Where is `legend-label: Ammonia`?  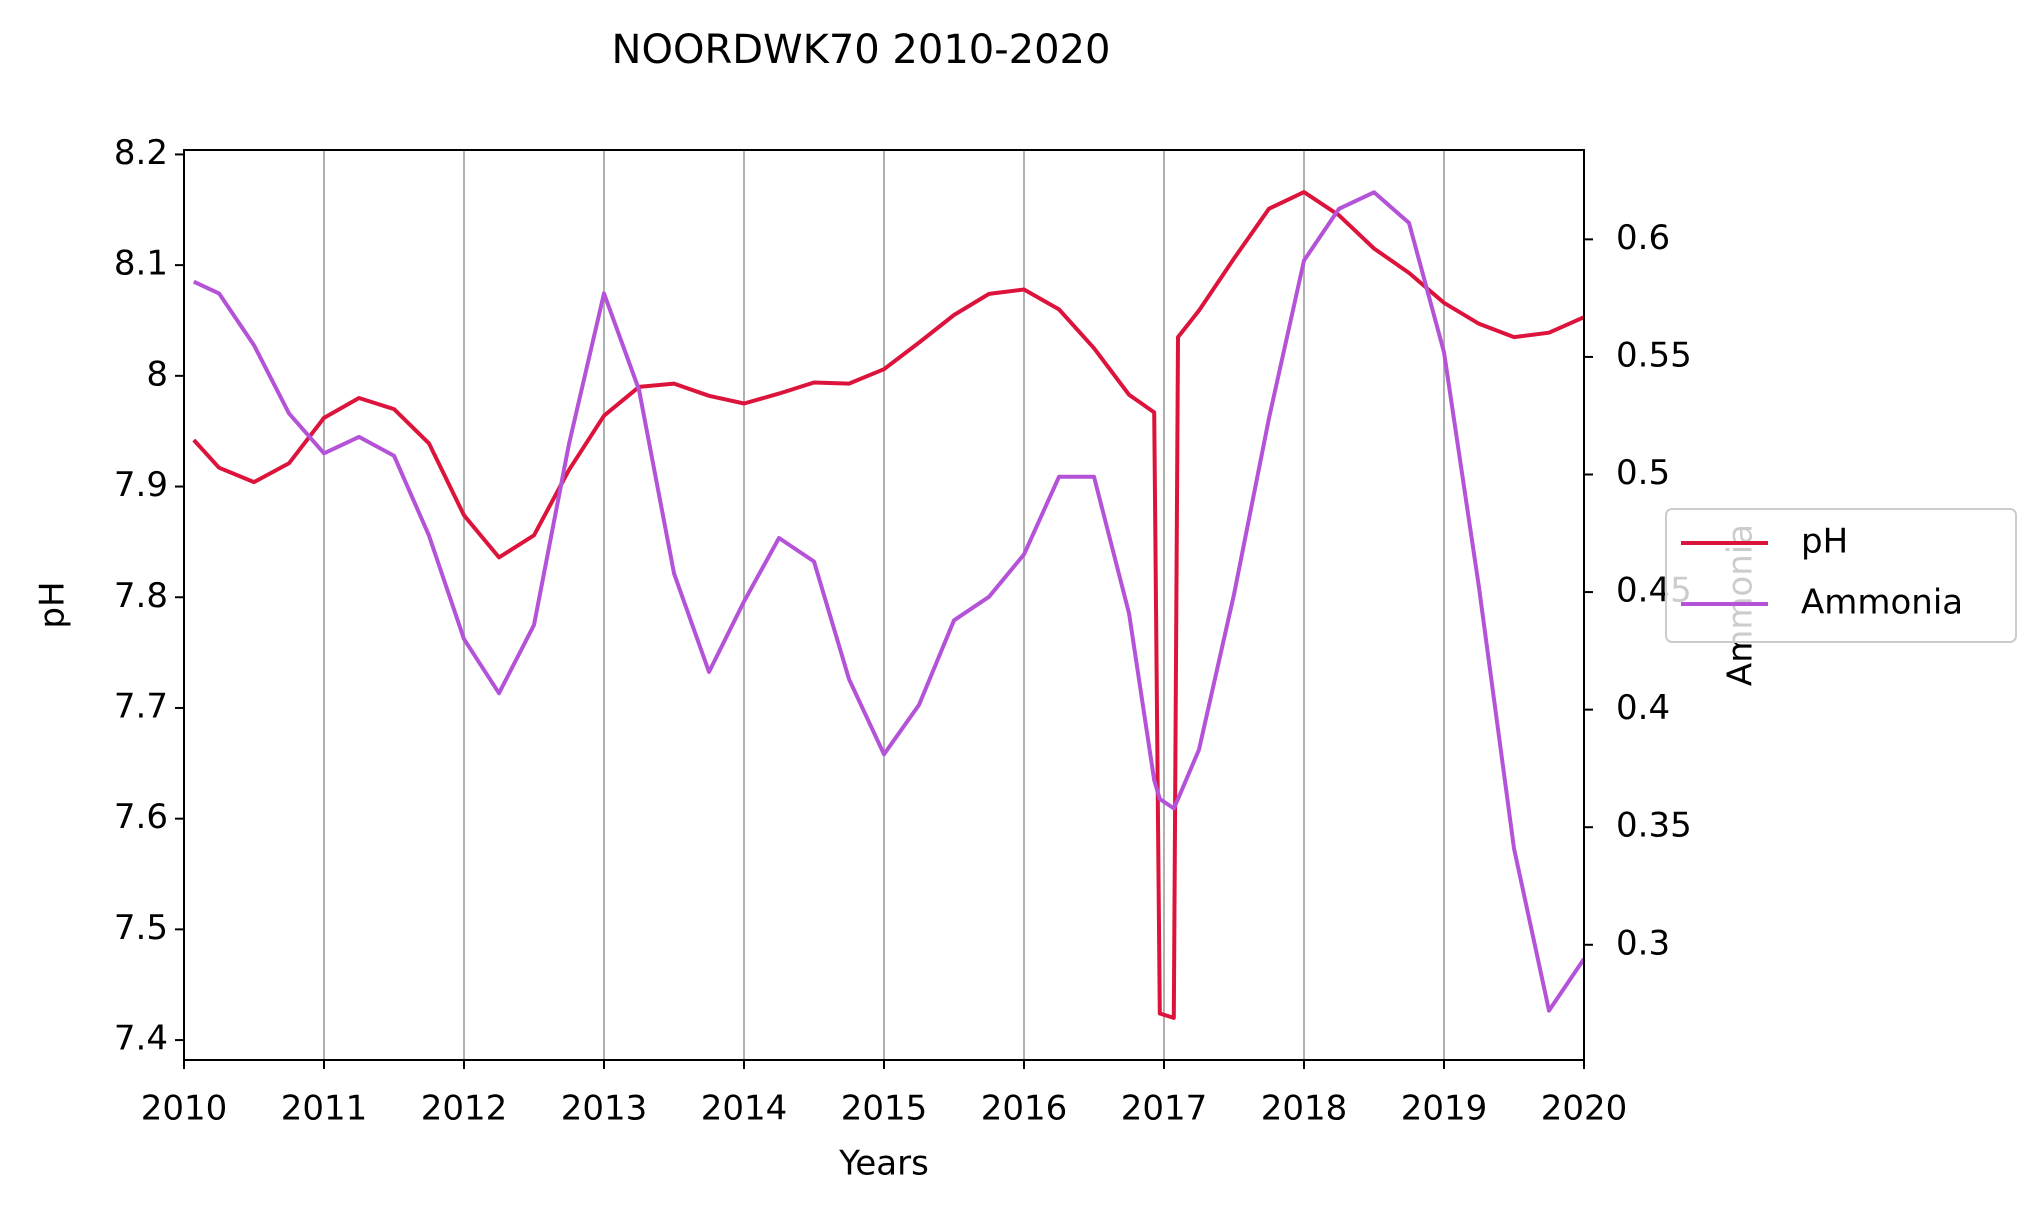
legend-label: Ammonia is located at coordinates (1882, 603).